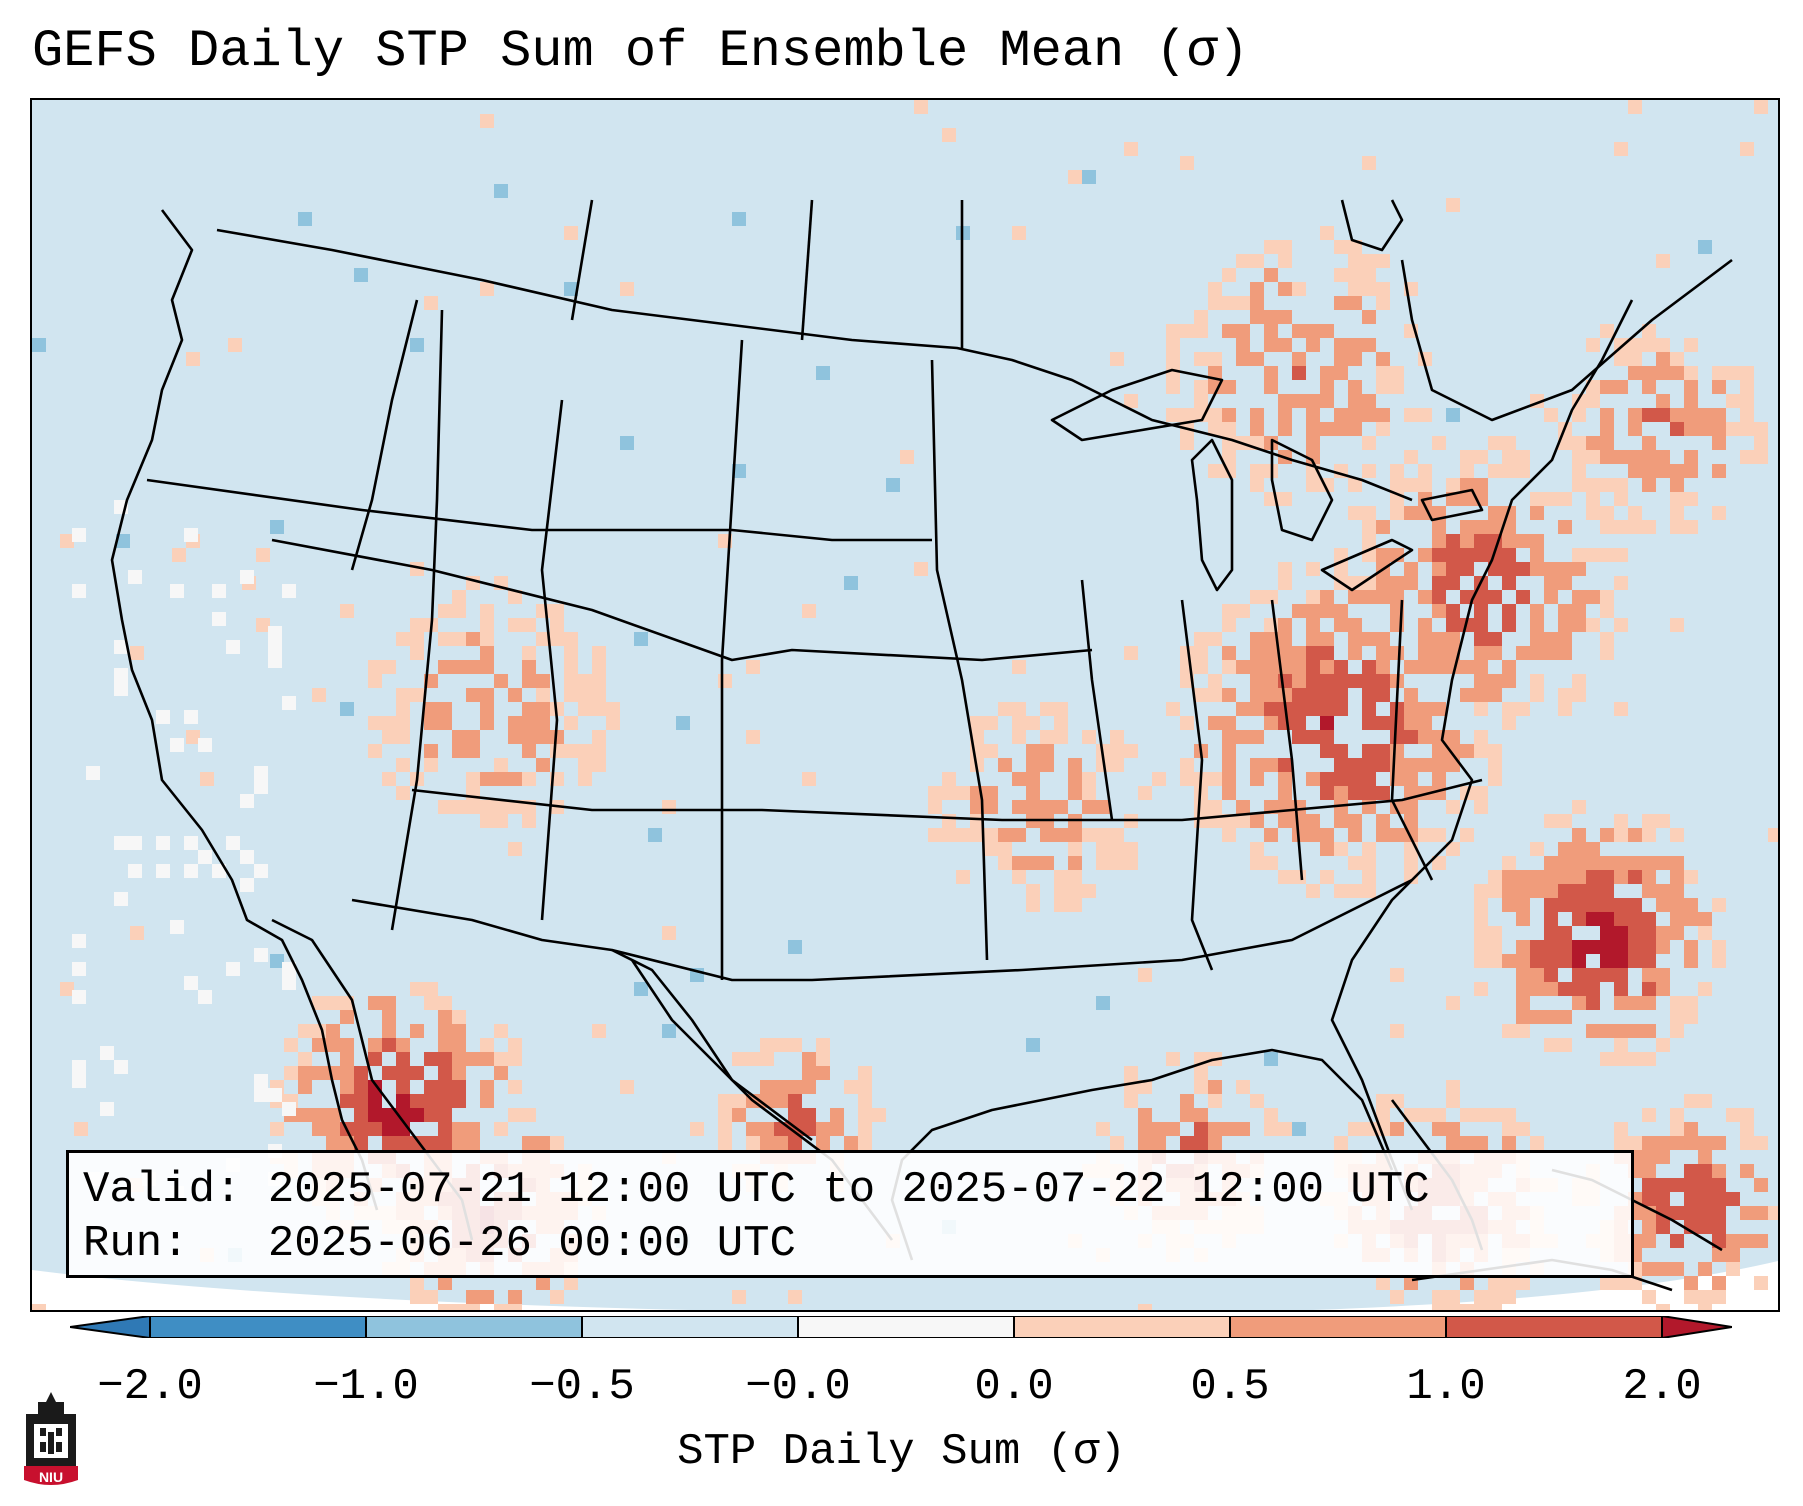 This screenshot has height=1506, width=1803. I want to click on colorbar-tick-label: 1.0, so click(1446, 1387).